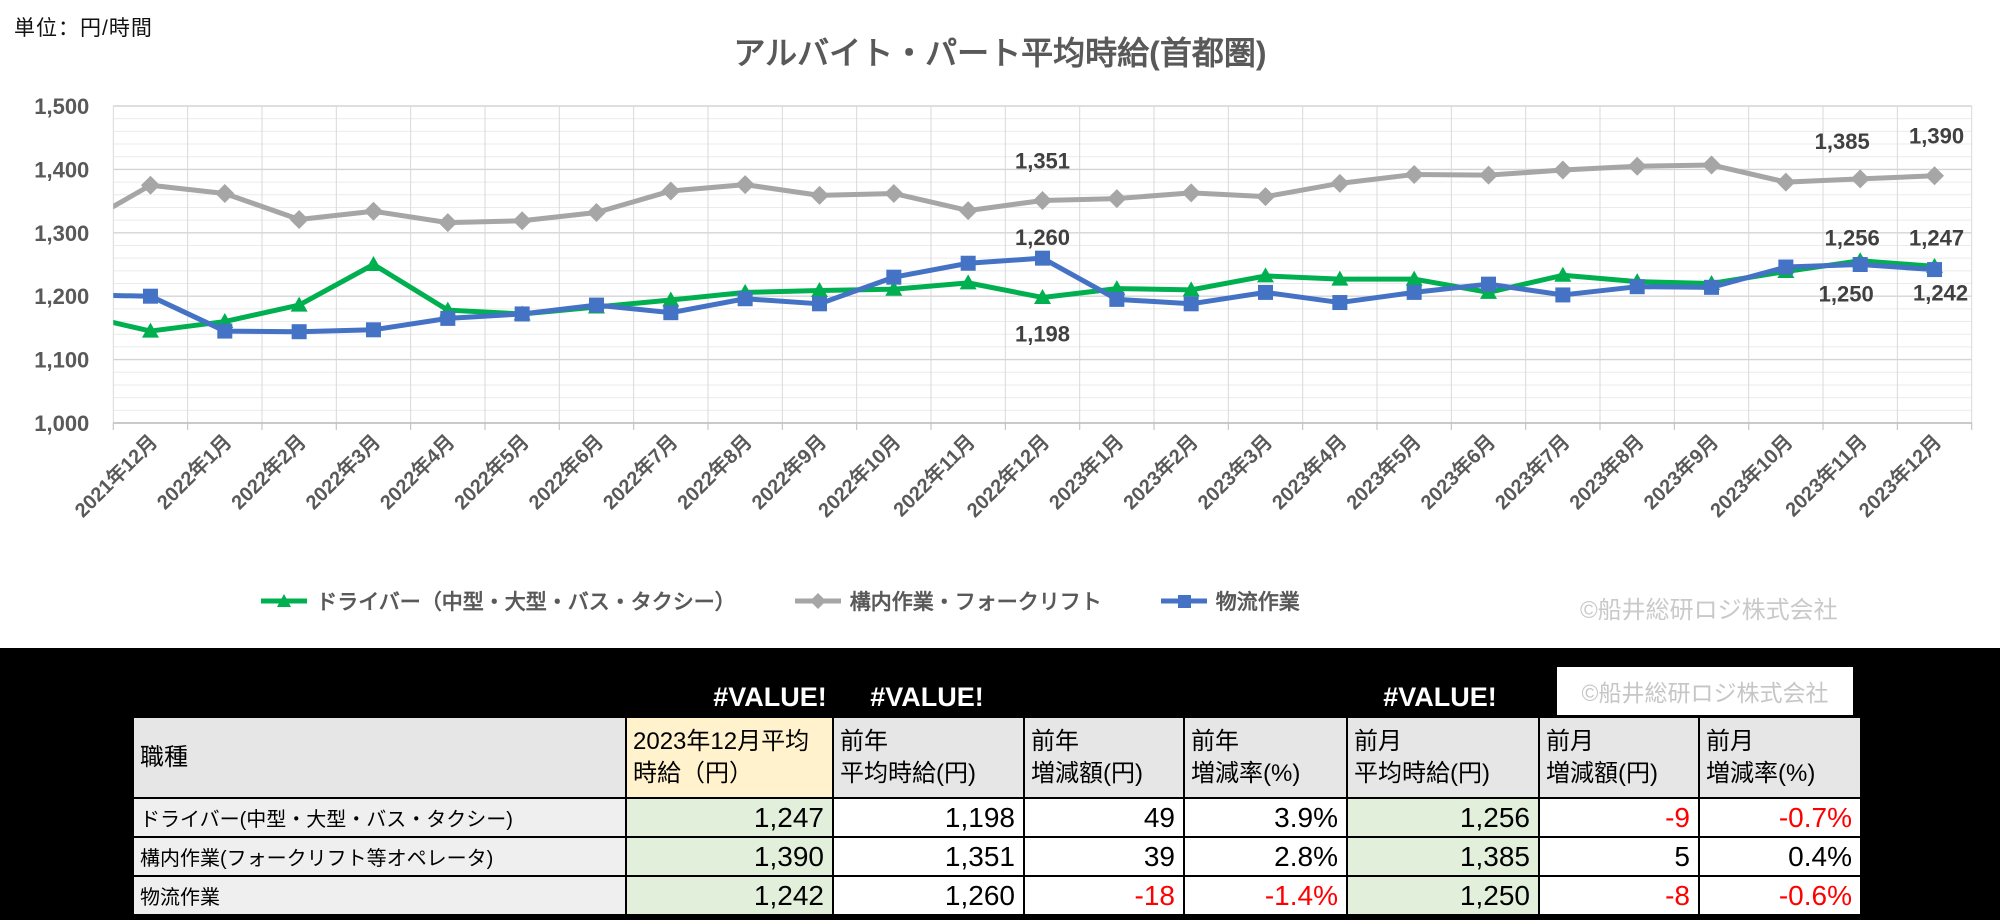 The height and width of the screenshot is (920, 2000). What do you see at coordinates (817, 601) in the screenshot?
I see `legend-diamond-marker-icon` at bounding box center [817, 601].